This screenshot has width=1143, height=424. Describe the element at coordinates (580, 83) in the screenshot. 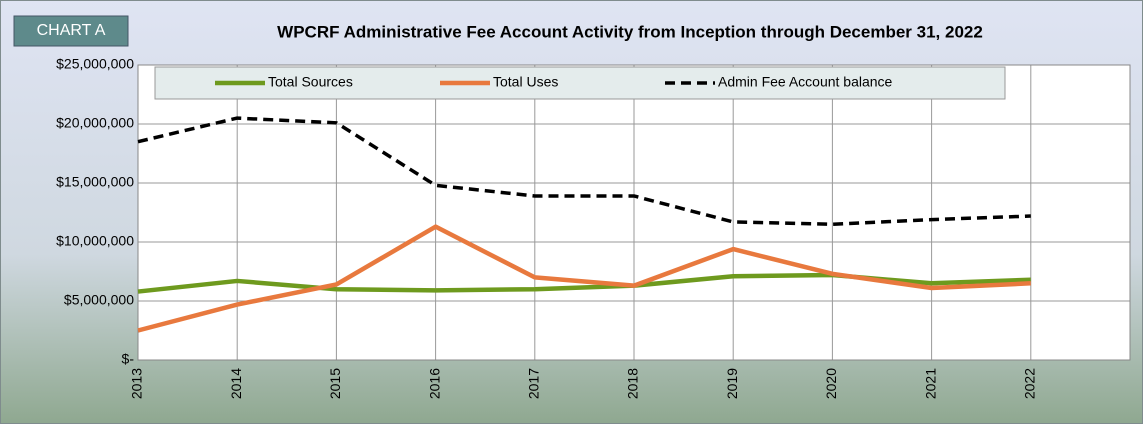

I see `legend-box` at that location.